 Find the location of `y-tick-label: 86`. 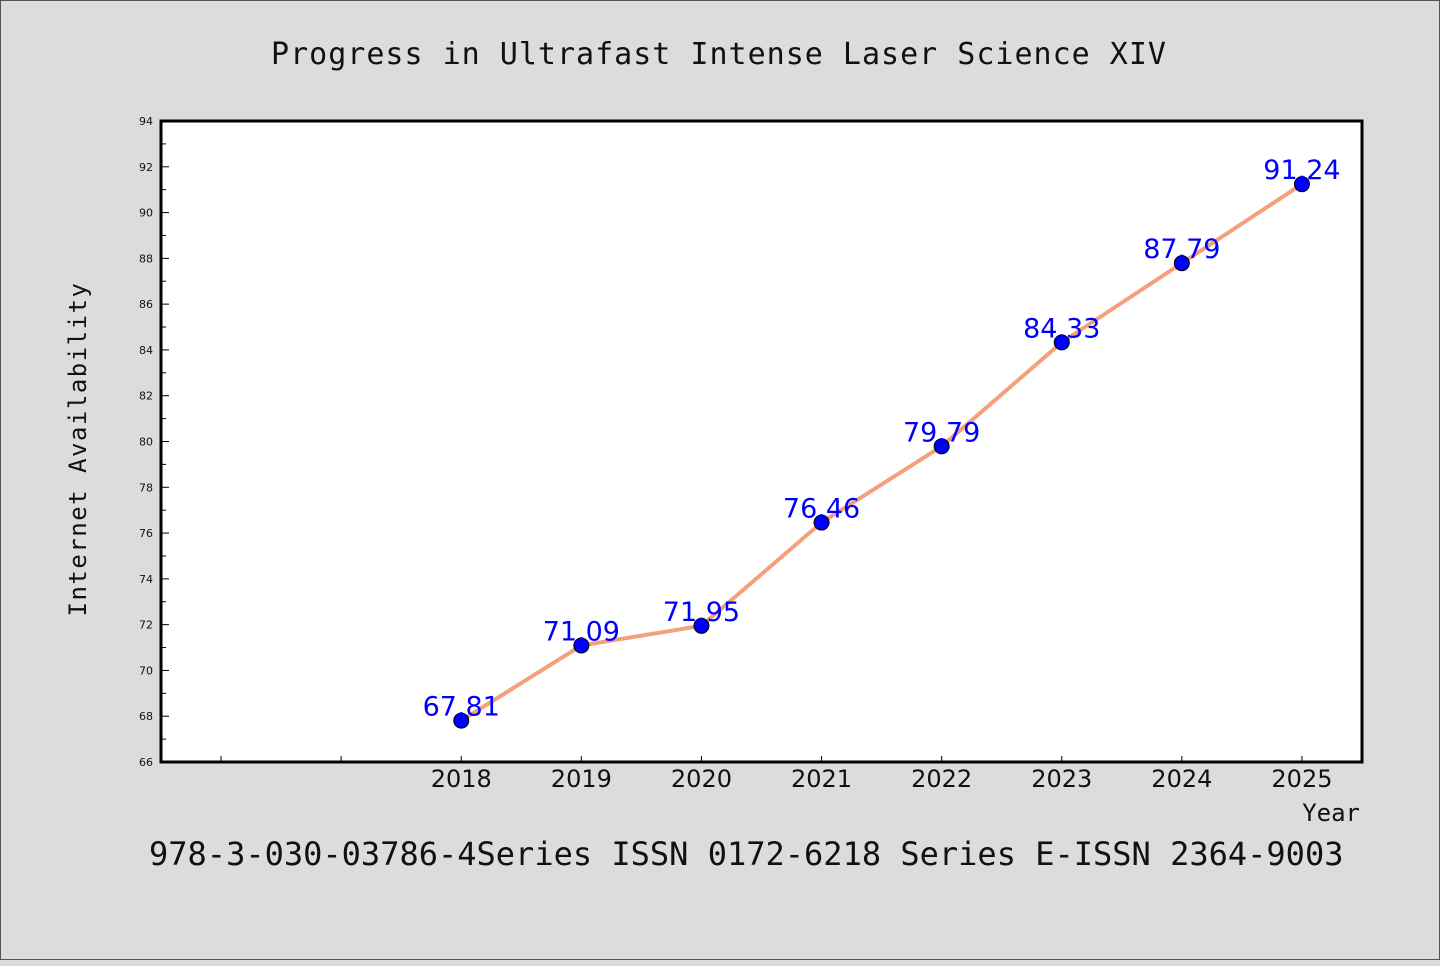

y-tick-label: 86 is located at coordinates (146, 304).